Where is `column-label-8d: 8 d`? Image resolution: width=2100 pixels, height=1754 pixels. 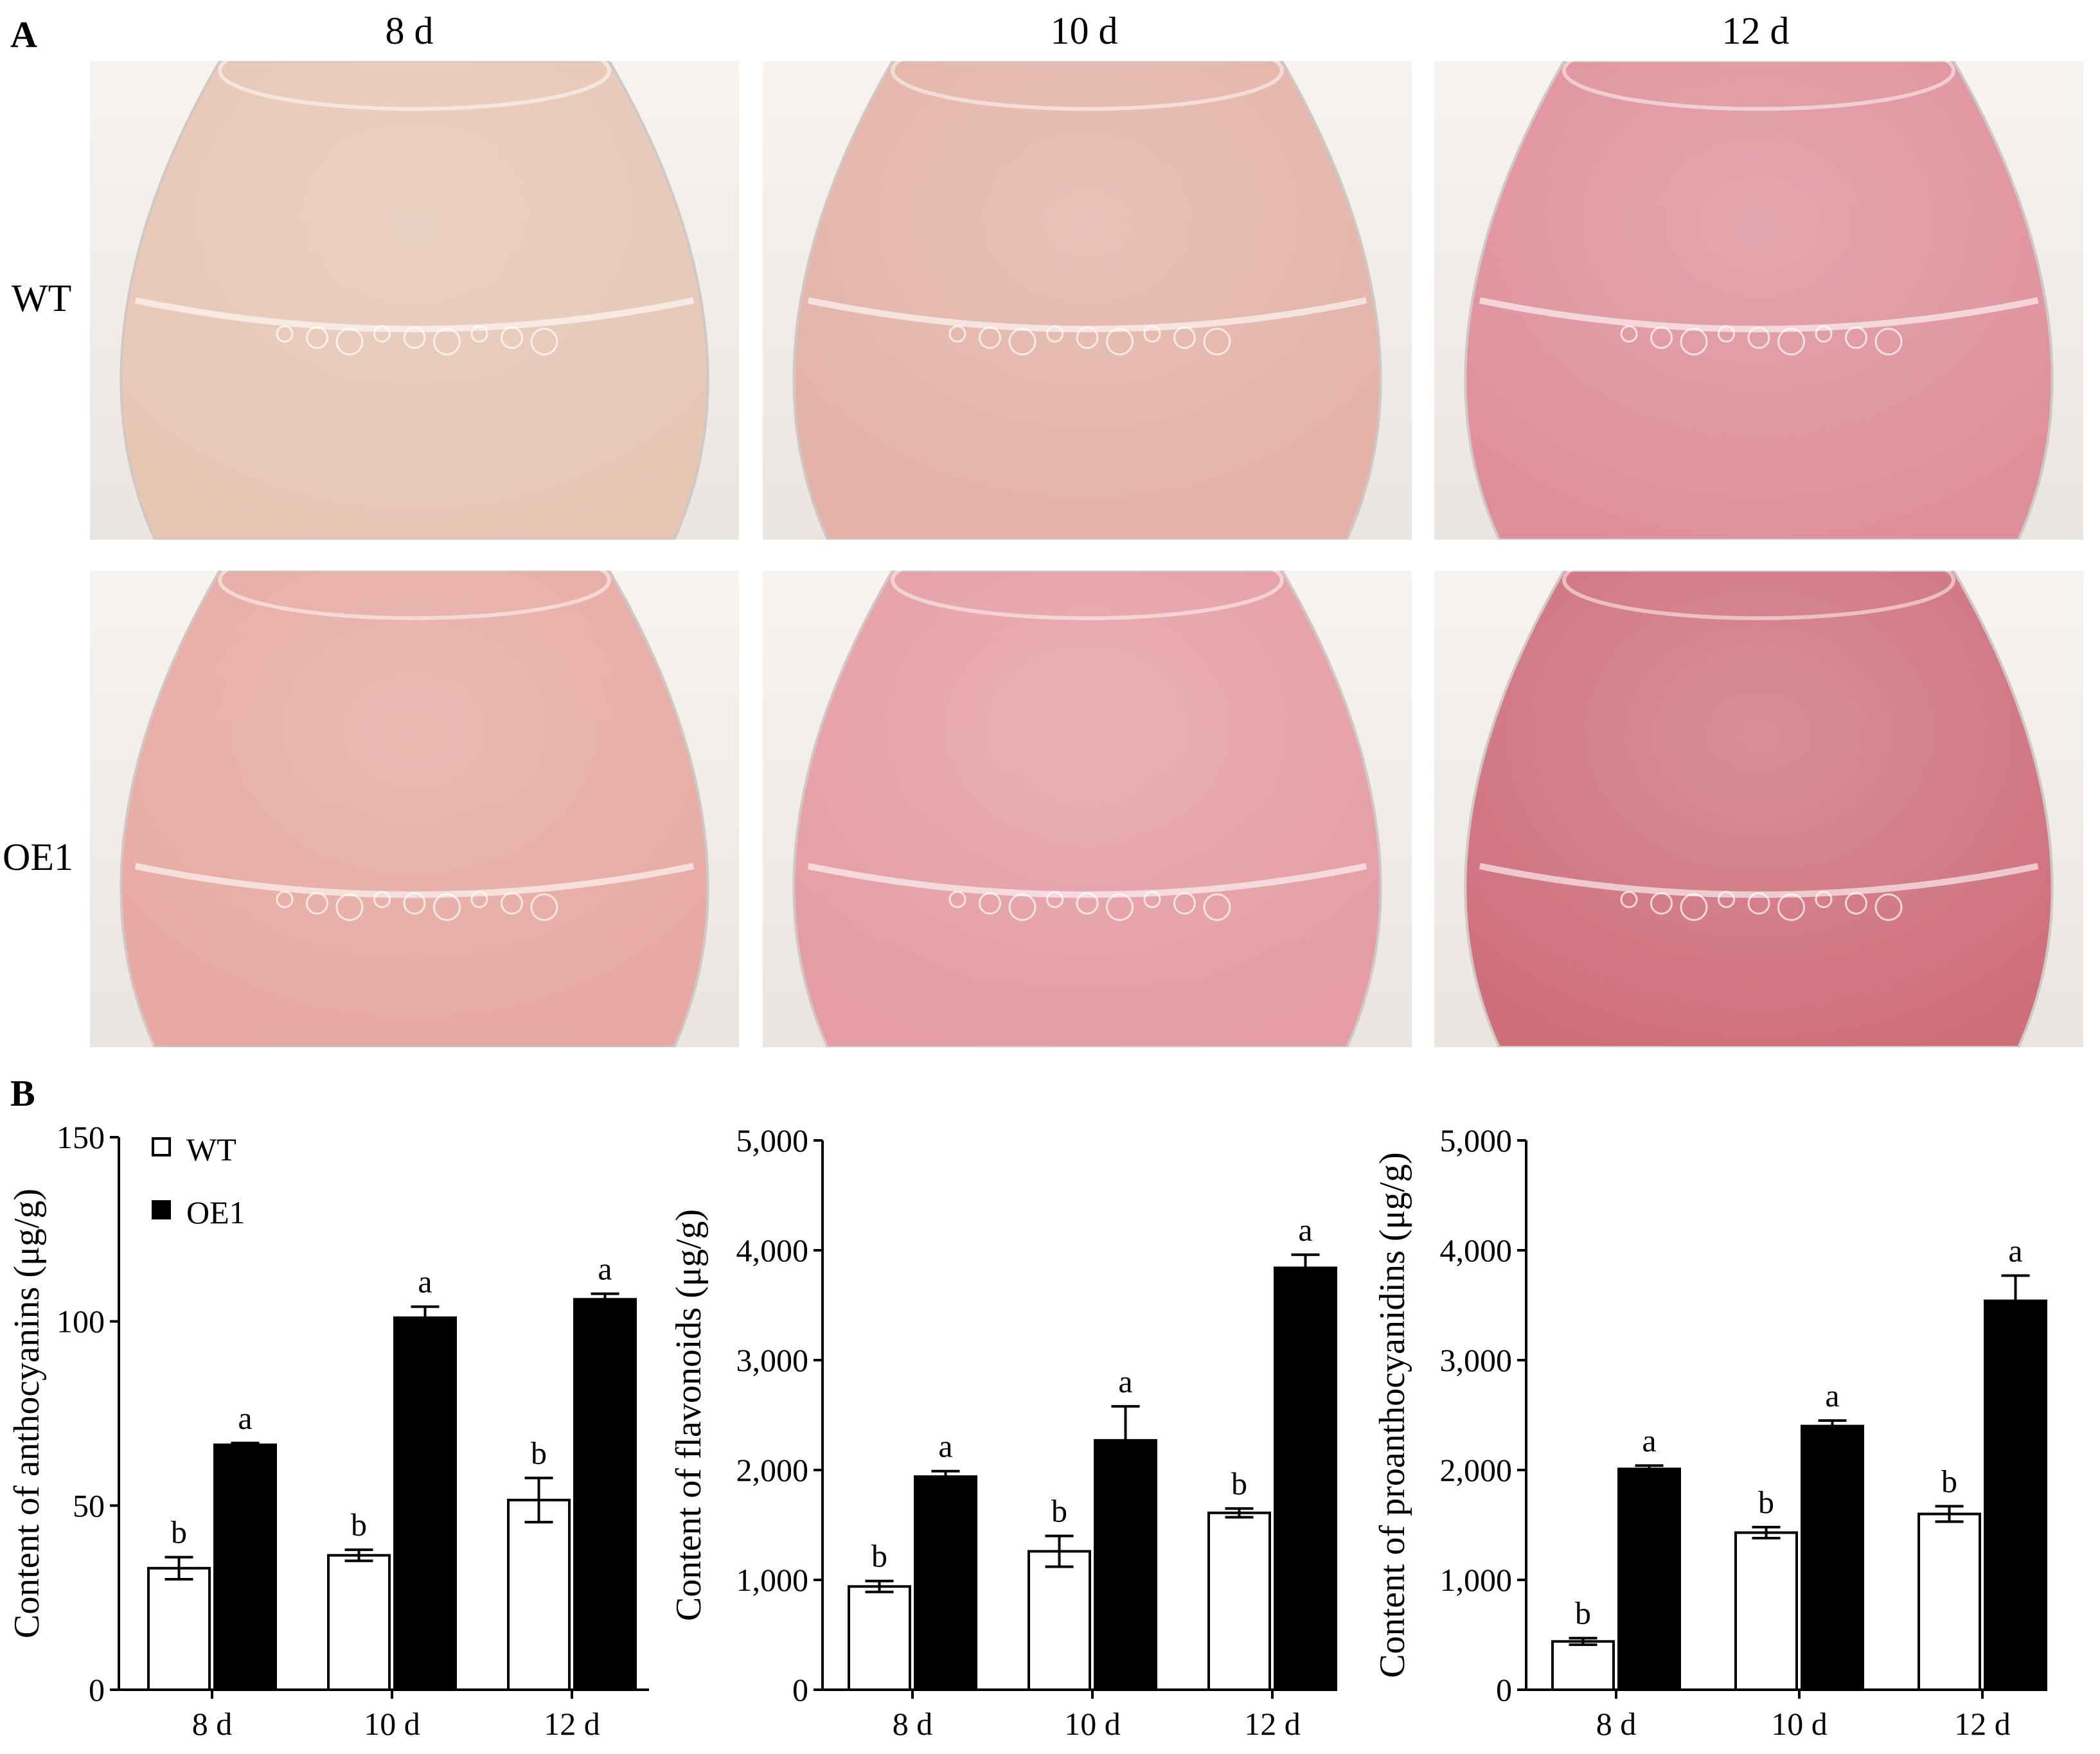 column-label-8d: 8 d is located at coordinates (409, 31).